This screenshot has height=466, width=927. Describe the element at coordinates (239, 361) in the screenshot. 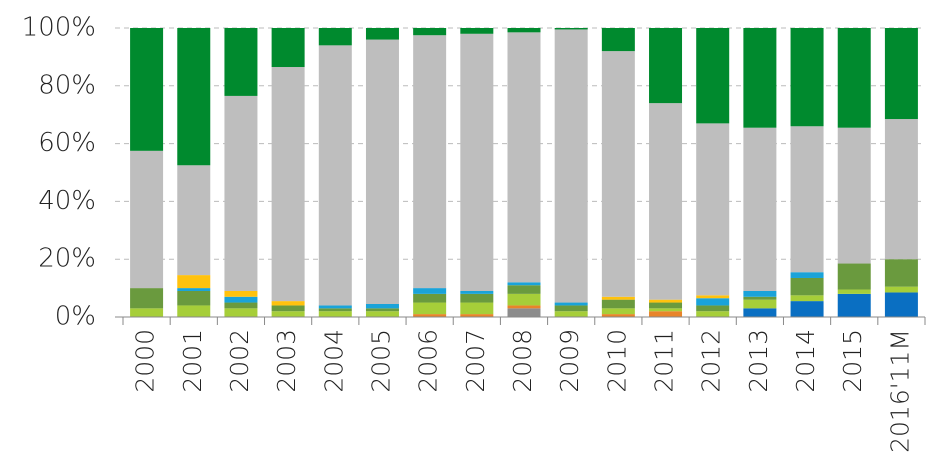

I see `x-tick-label: 2002` at that location.